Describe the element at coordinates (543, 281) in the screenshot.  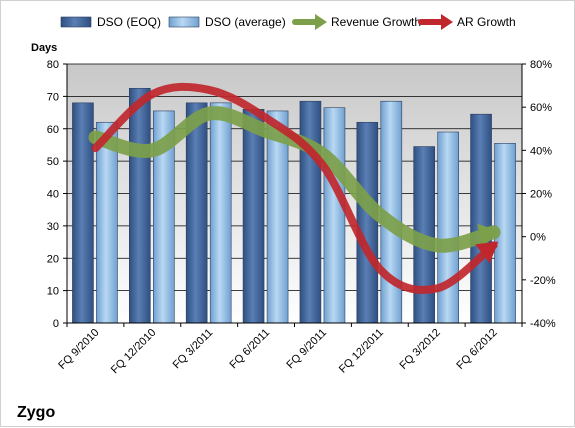
I see `y2-tick-label: -20%` at that location.